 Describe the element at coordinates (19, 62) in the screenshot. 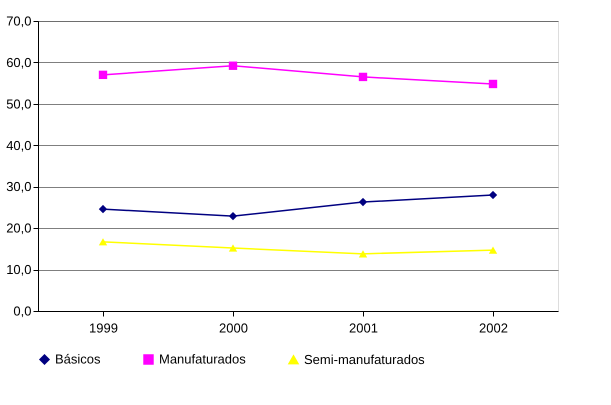

I see `y-tick-label: 60,0` at that location.